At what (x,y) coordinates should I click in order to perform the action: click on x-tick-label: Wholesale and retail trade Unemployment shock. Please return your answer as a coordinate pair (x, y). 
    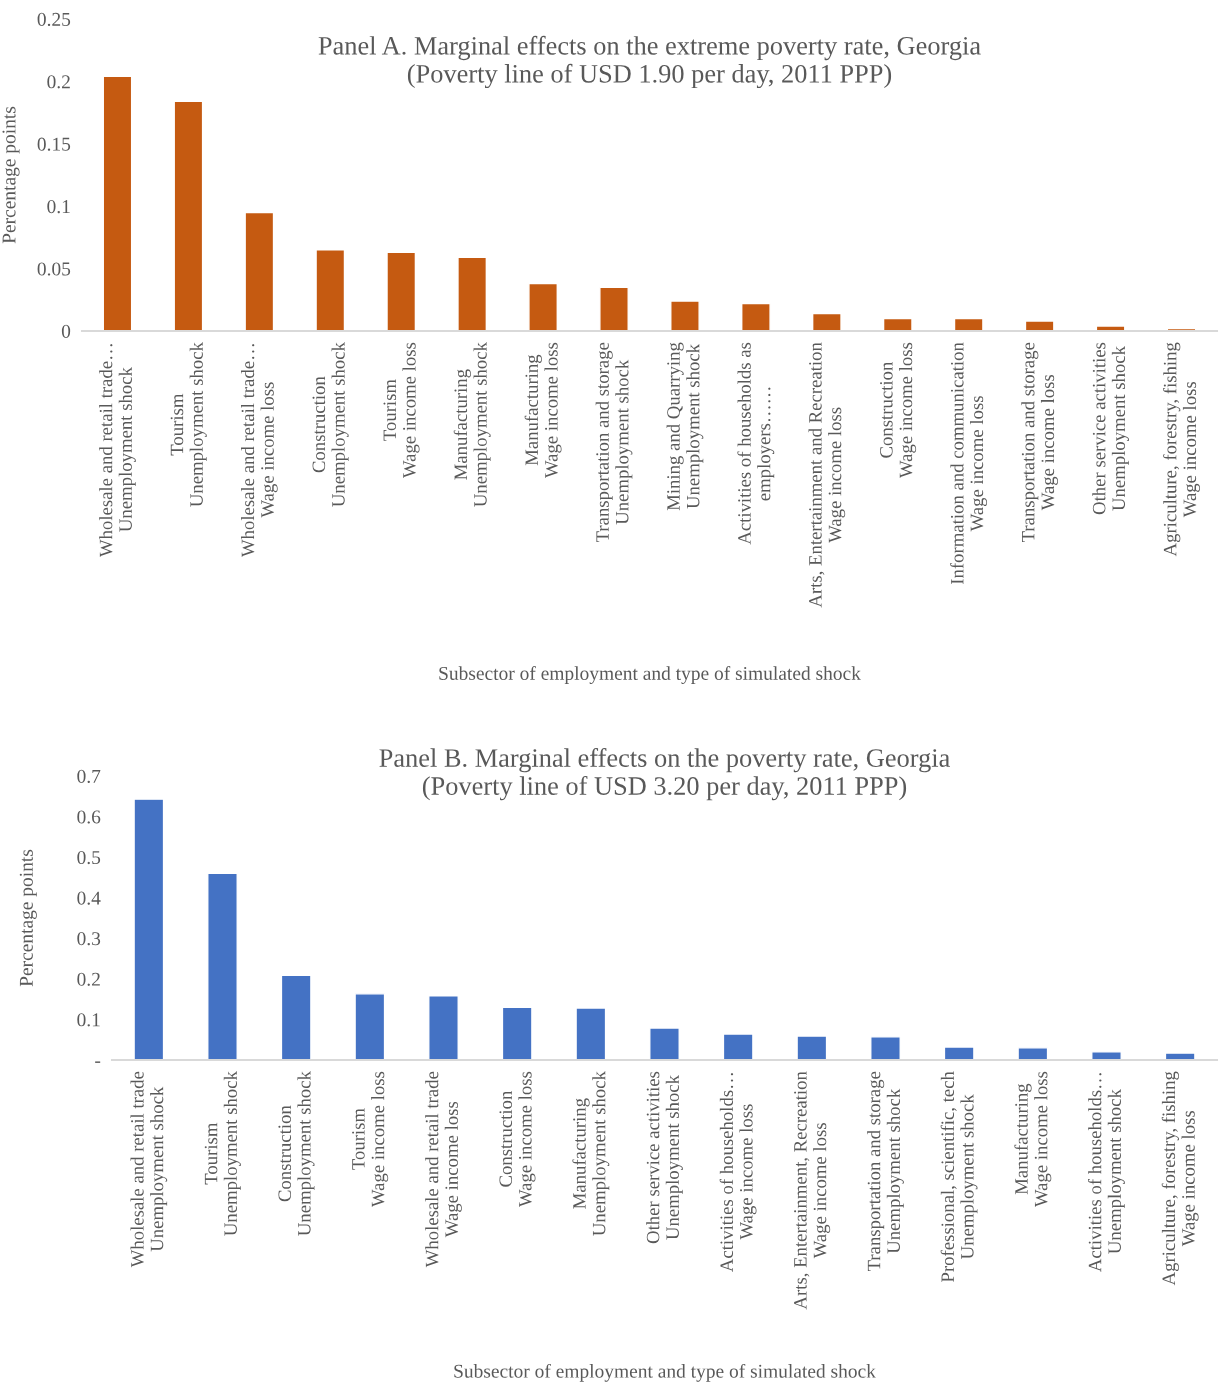
    Looking at the image, I should click on (149, 1169).